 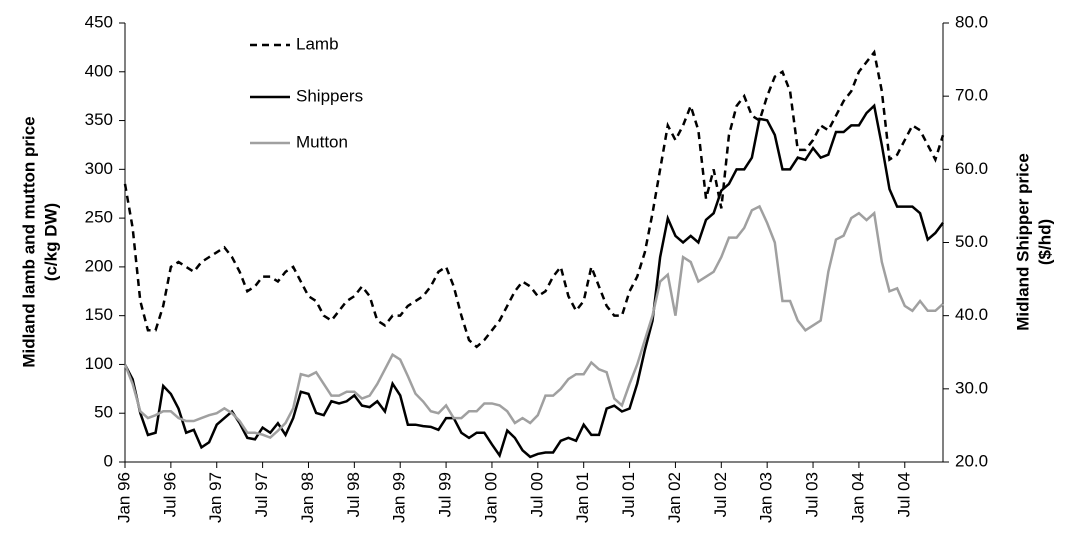 I want to click on y-tick-label: 150, so click(x=99, y=314).